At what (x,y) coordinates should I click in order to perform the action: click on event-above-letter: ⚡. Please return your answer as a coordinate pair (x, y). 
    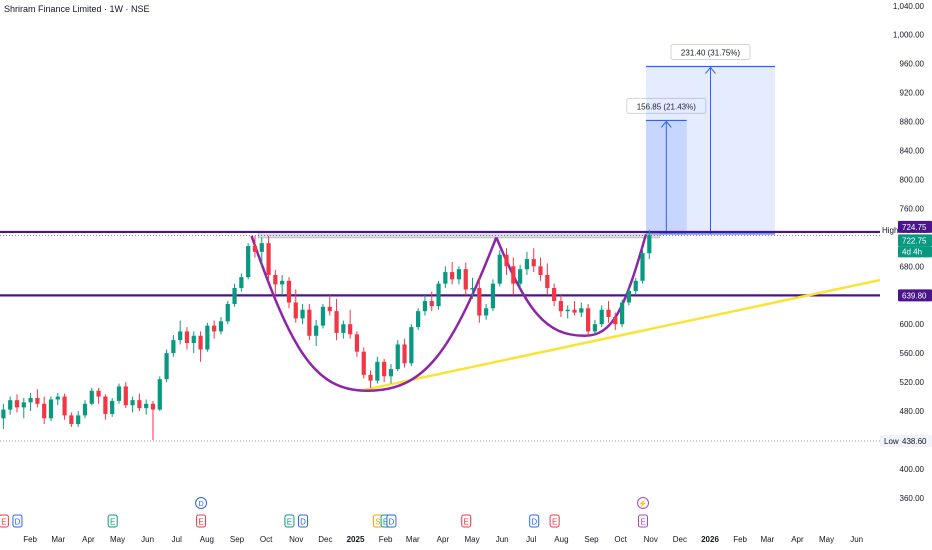
    Looking at the image, I should click on (642, 503).